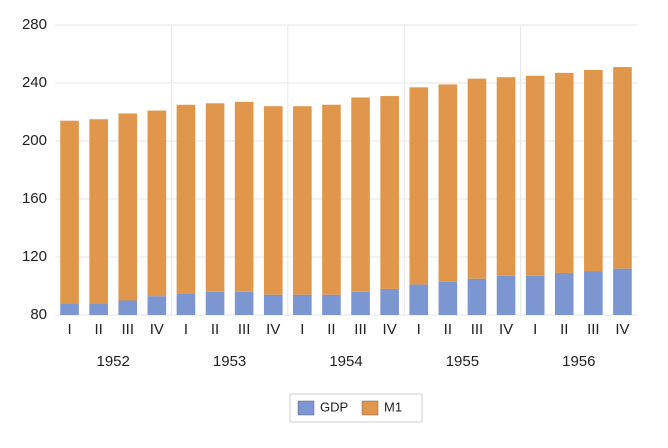 The width and height of the screenshot is (668, 448). What do you see at coordinates (38, 314) in the screenshot?
I see `y-tick-label: 80` at bounding box center [38, 314].